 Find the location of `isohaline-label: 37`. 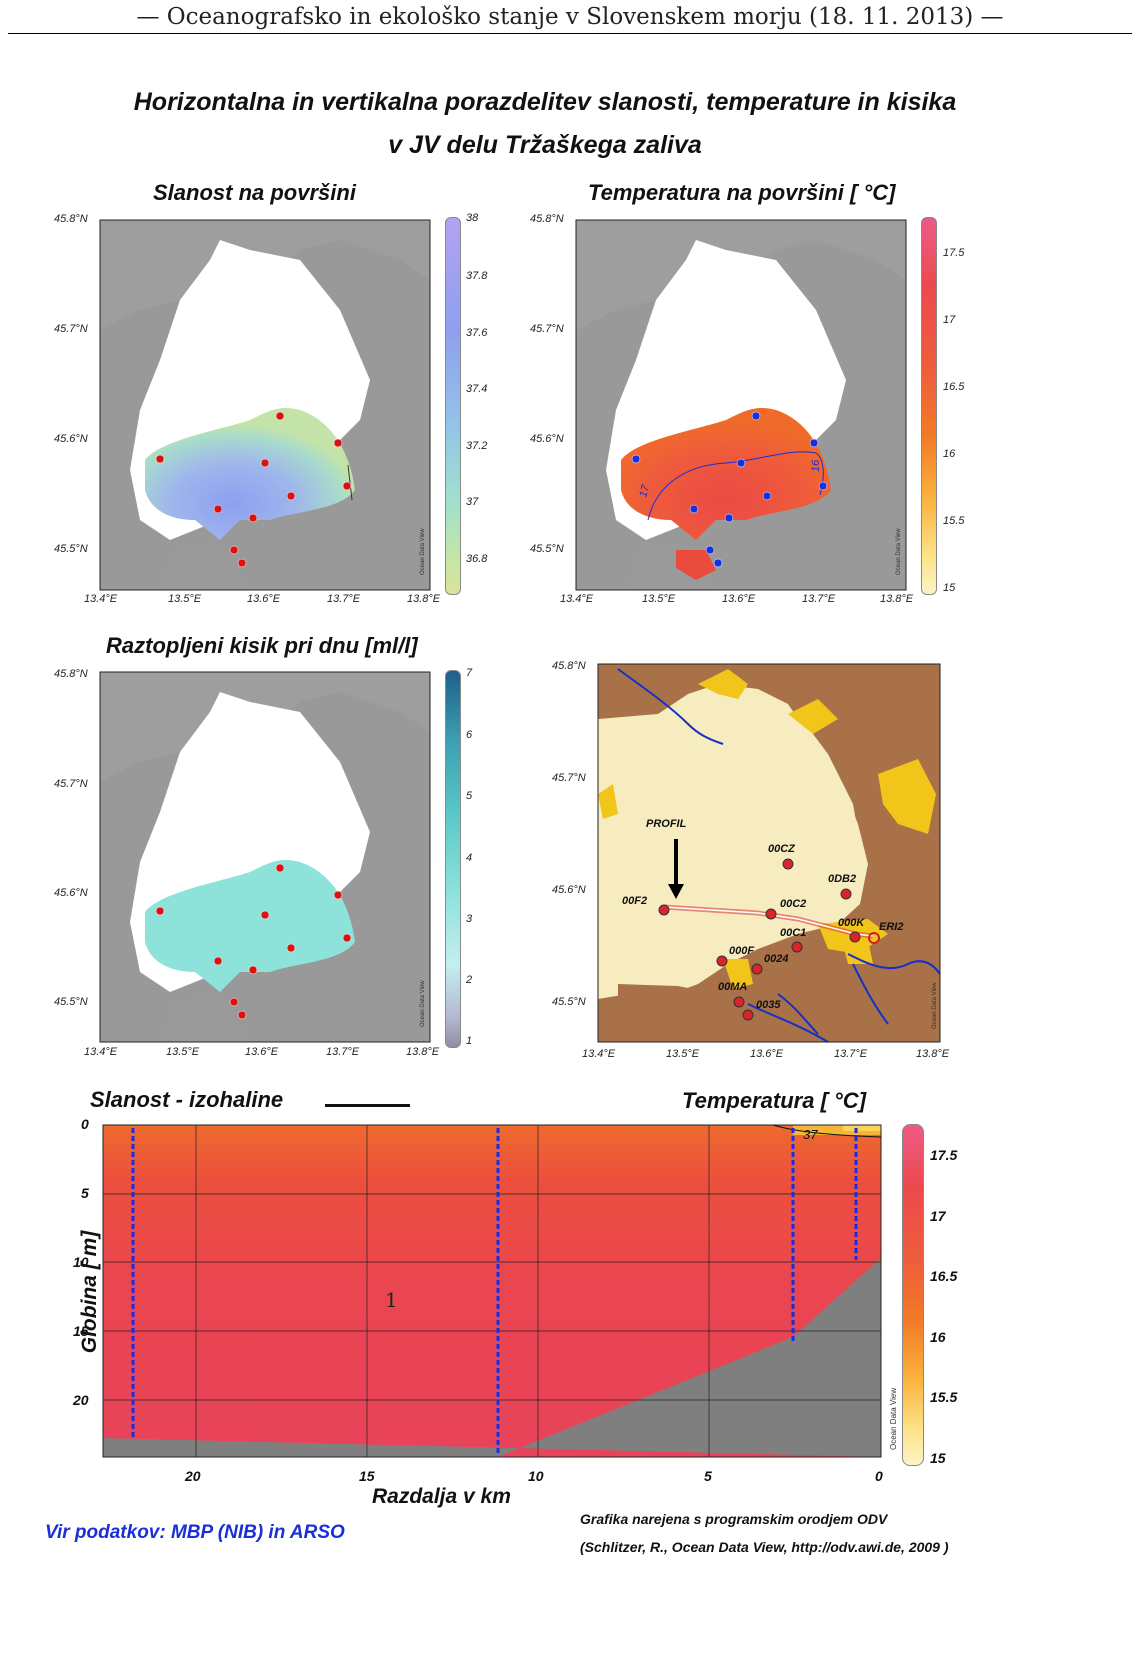

isohaline-label: 37 is located at coordinates (810, 1134).